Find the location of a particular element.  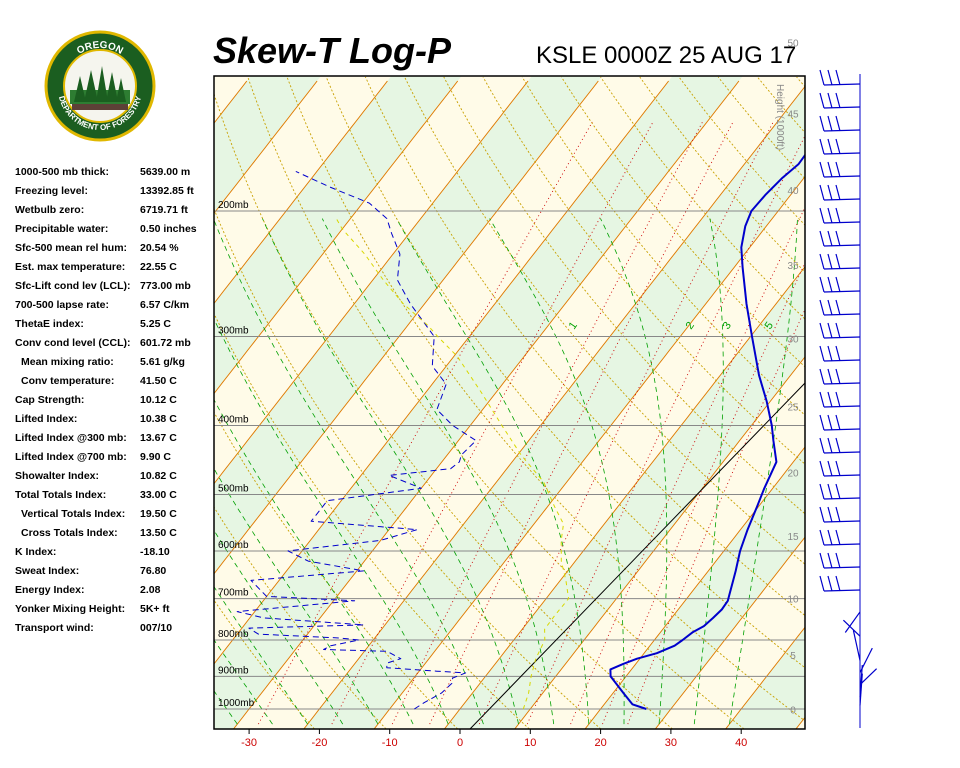

stat-label: Lifted Index @300 mb: is located at coordinates (71, 438).